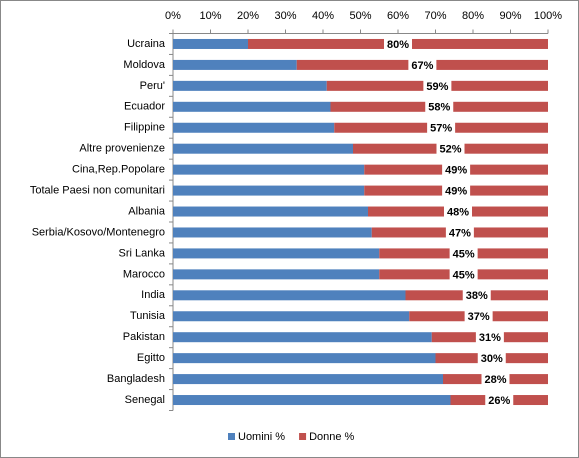 This screenshot has width=579, height=458. I want to click on value-label: 67%, so click(422, 66).